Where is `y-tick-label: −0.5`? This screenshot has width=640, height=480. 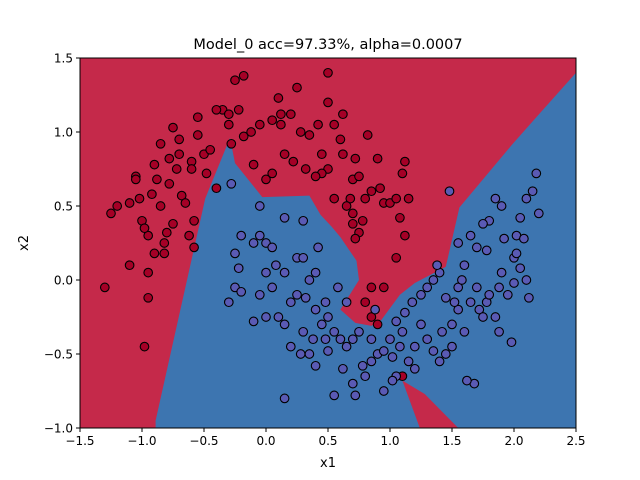 y-tick-label: −0.5 is located at coordinates (58, 355).